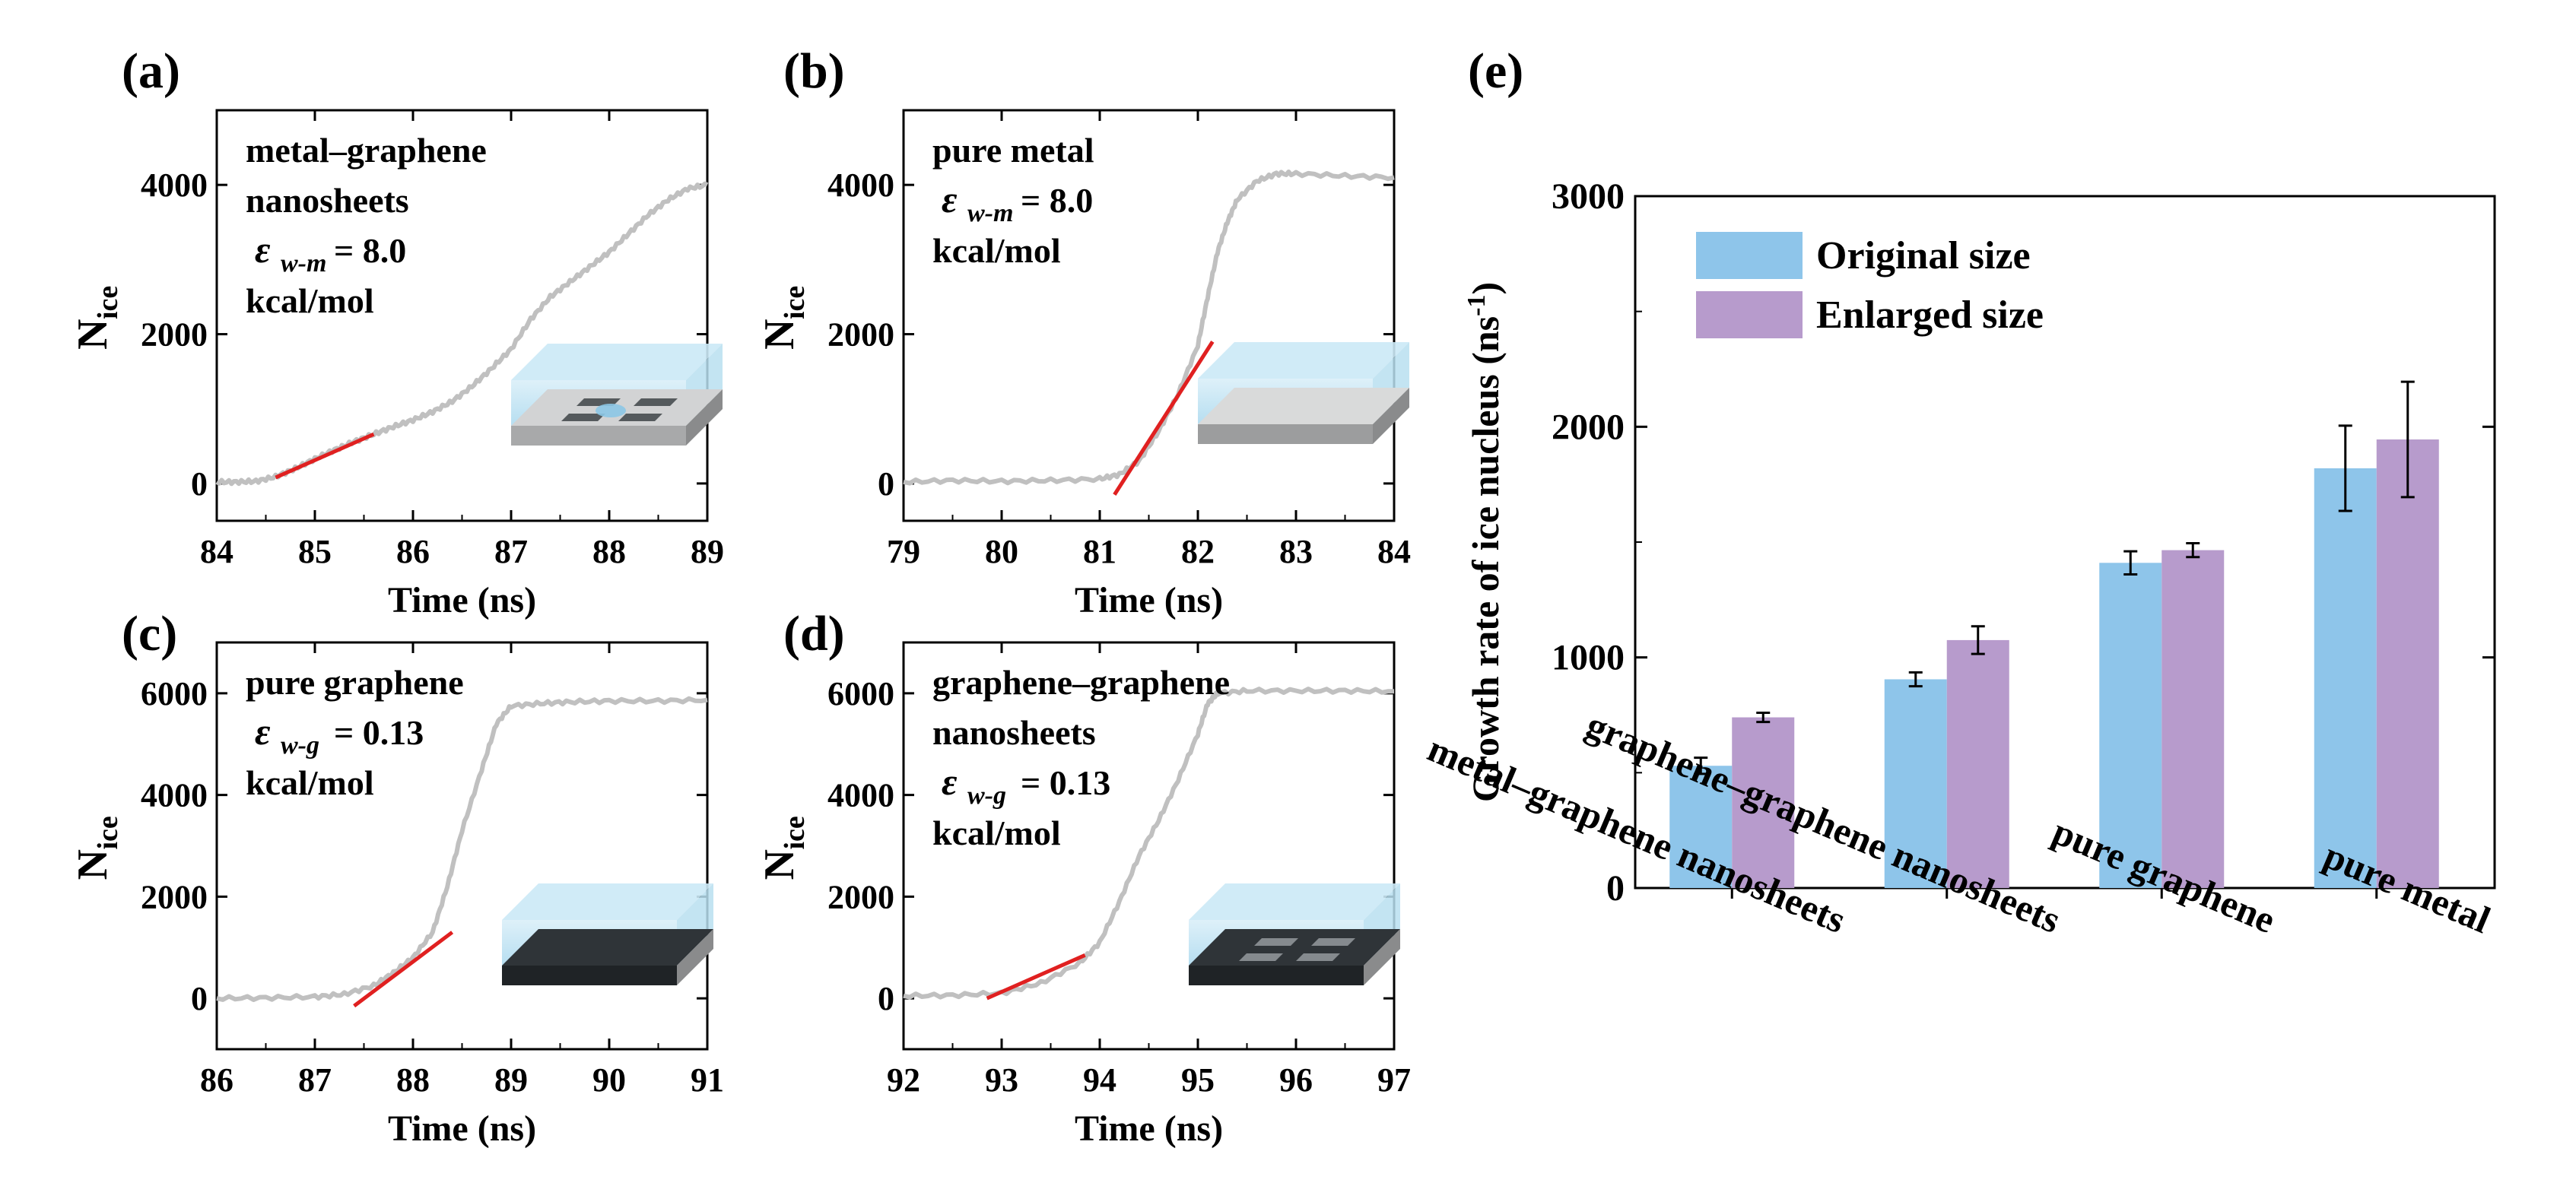 The width and height of the screenshot is (2576, 1183). I want to click on annotation-line1: pure metal, so click(1013, 150).